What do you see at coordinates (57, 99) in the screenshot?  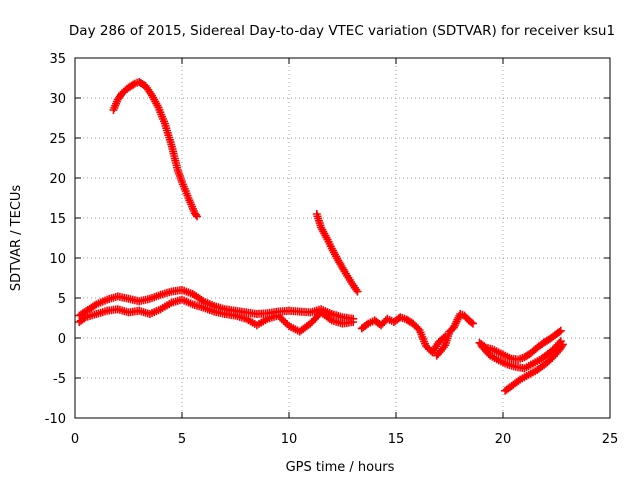 I see `y-tick-label: 30` at bounding box center [57, 99].